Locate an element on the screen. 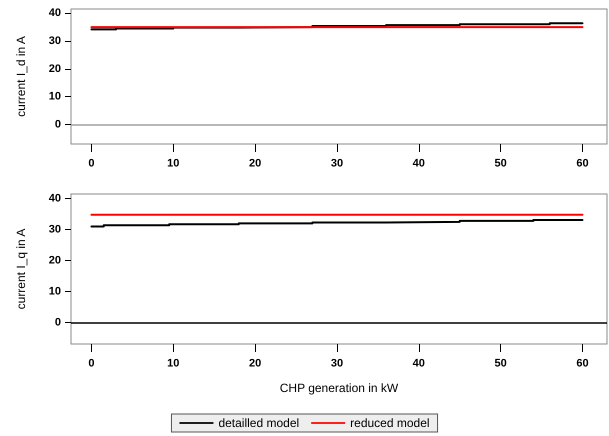  legend-label: detailled model is located at coordinates (259, 423).